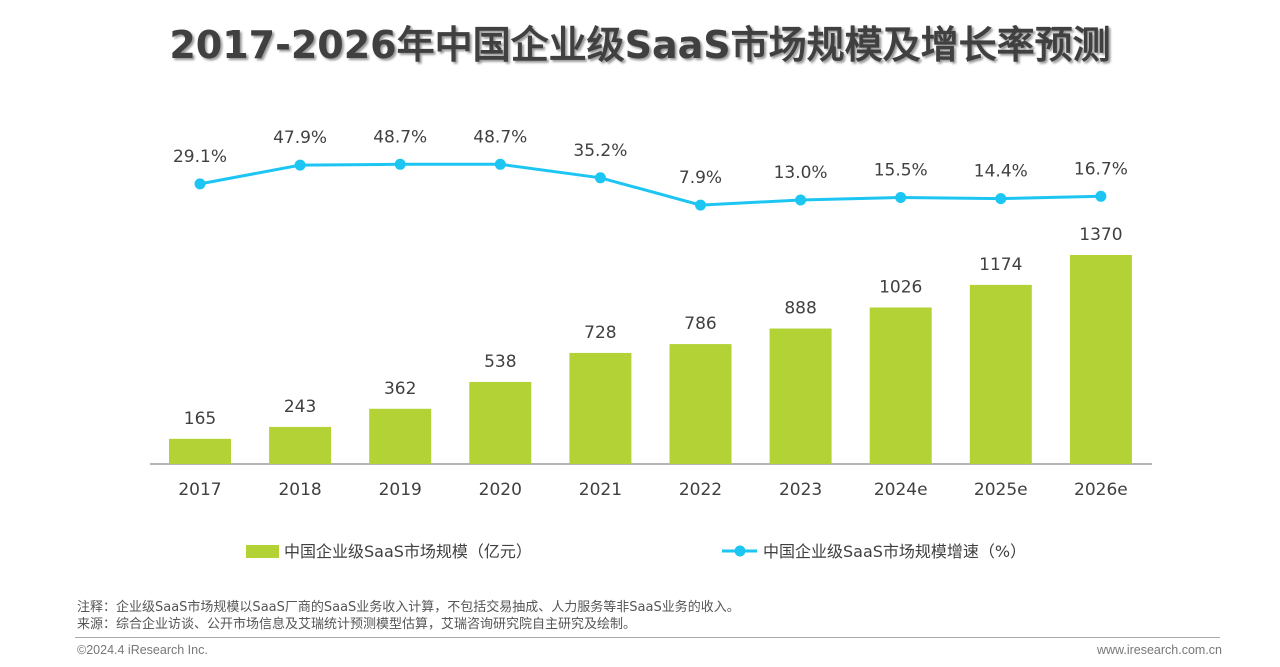 This screenshot has width=1280, height=667. I want to click on growth-value-label: 15.5%, so click(901, 171).